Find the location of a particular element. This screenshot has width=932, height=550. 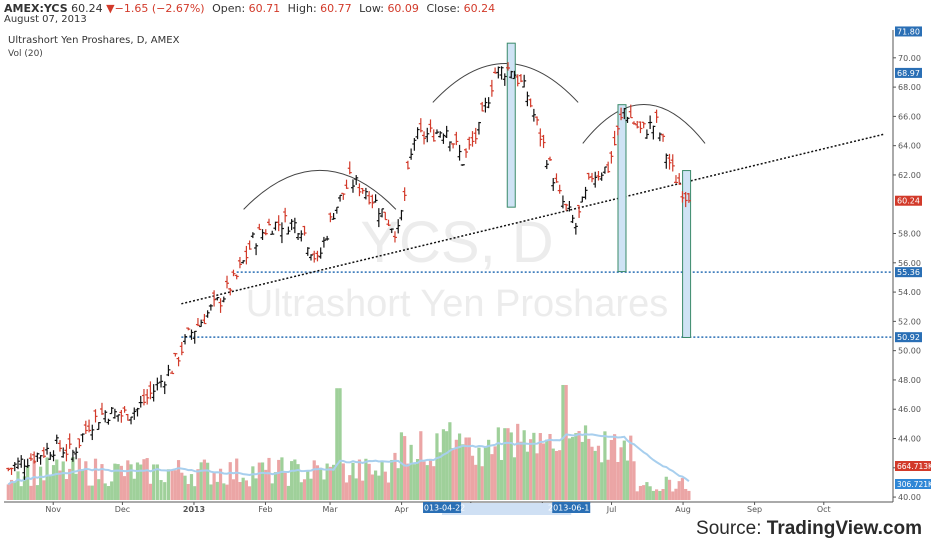

date-highlight-box is located at coordinates (571, 507).